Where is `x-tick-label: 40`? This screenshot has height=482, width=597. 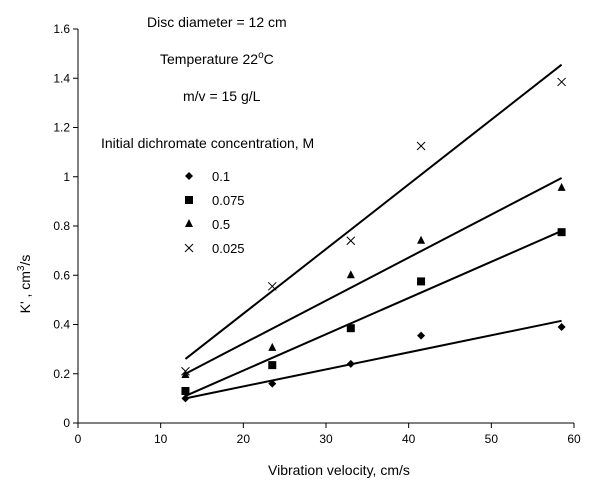 x-tick-label: 40 is located at coordinates (409, 439).